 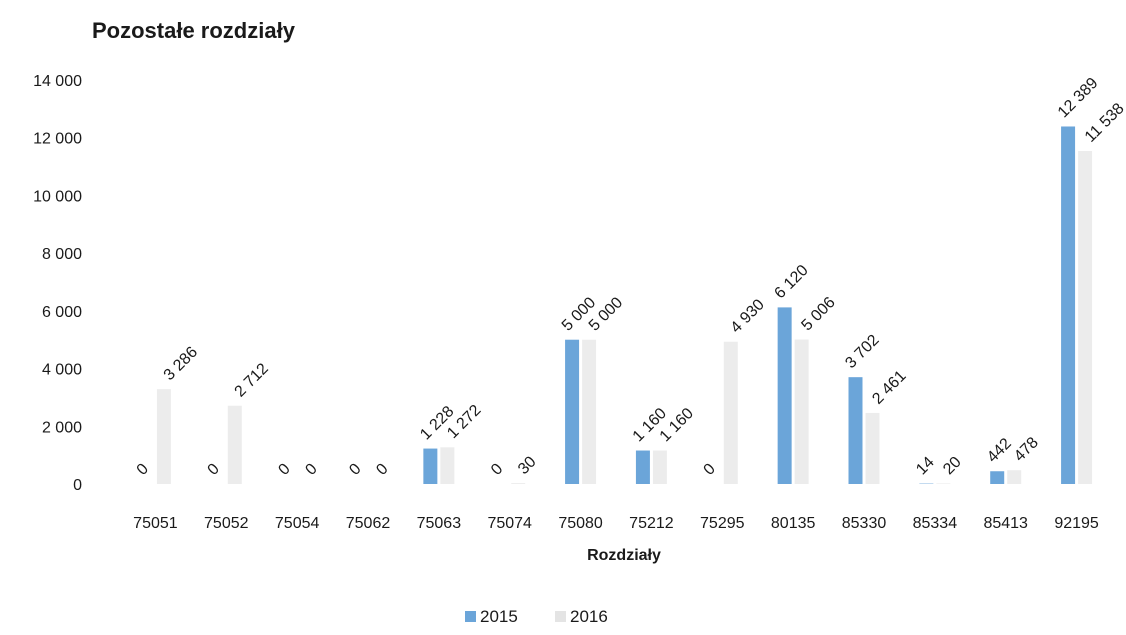 I want to click on data-label-2016-75054: 0, so click(x=311, y=469).